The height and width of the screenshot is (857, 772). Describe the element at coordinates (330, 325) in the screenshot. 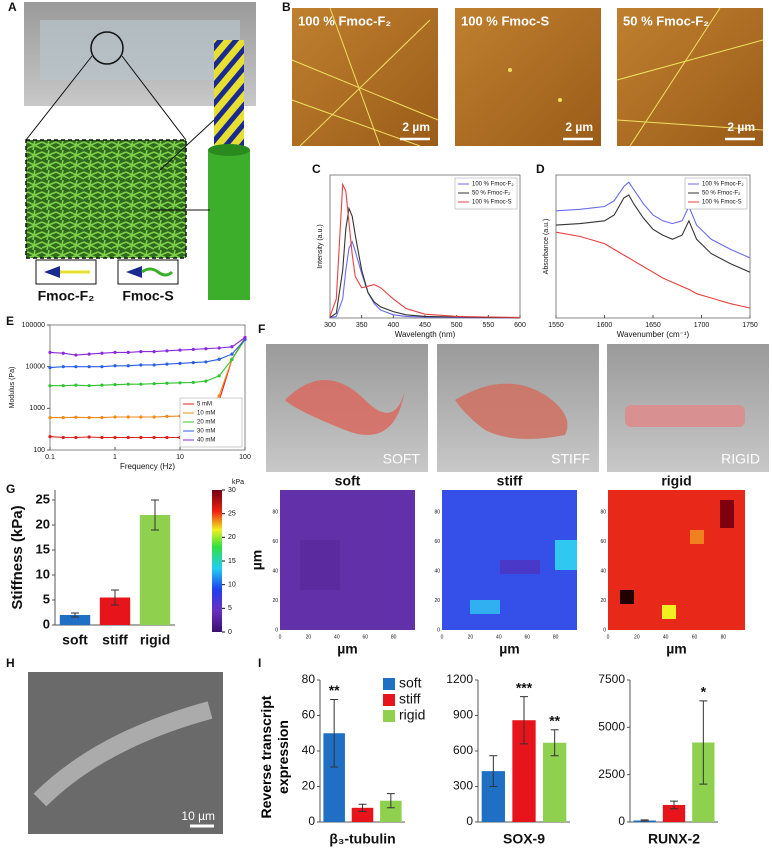

I see `x-tick-label: 300` at that location.